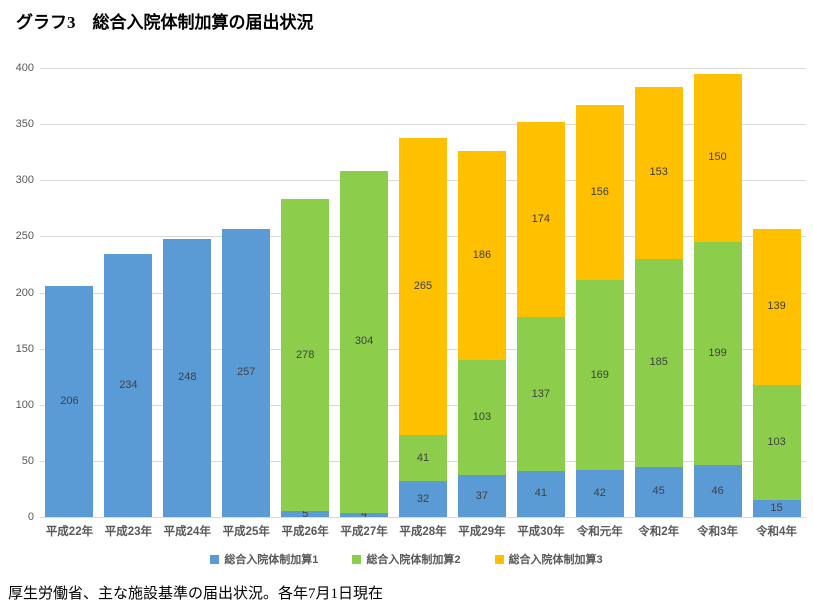 Image resolution: width=813 pixels, height=611 pixels. Describe the element at coordinates (165, 22) in the screenshot. I see `chart-title: グラフ3 総合入院体制加算の届出状況` at that location.